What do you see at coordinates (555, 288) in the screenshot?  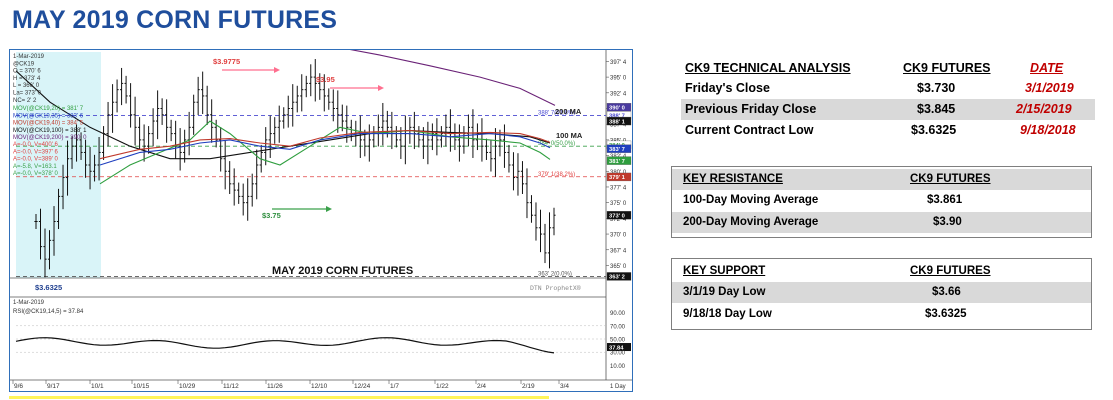 I see `brand-label: DTN ProphetX®` at bounding box center [555, 288].